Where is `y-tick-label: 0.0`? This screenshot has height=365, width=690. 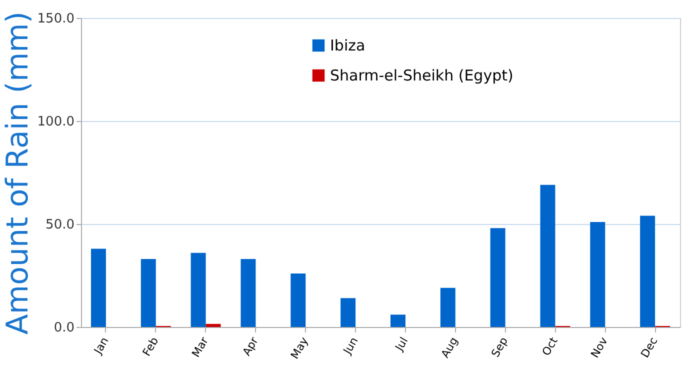
y-tick-label: 0.0 is located at coordinates (64, 328).